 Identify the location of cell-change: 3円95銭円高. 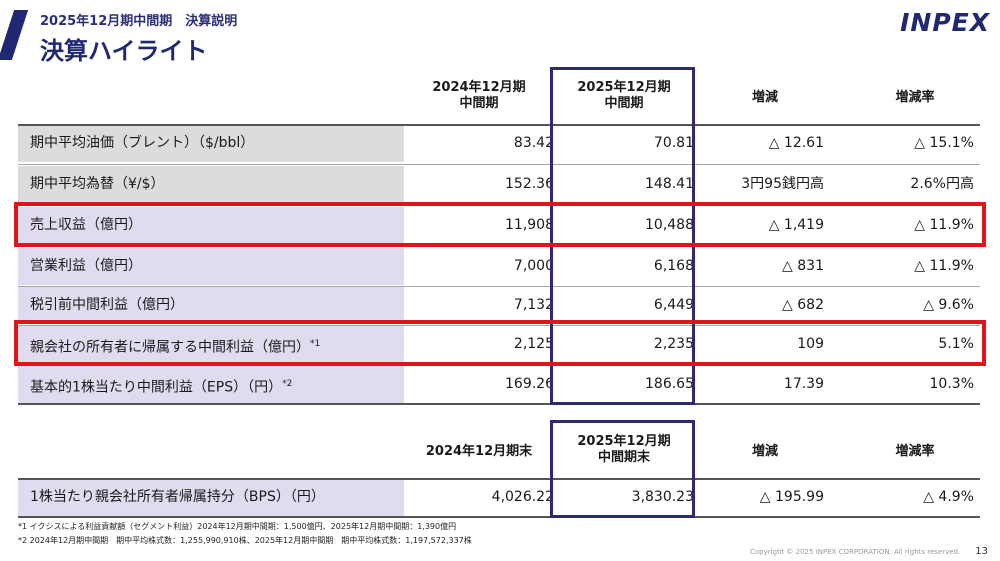
(782, 184).